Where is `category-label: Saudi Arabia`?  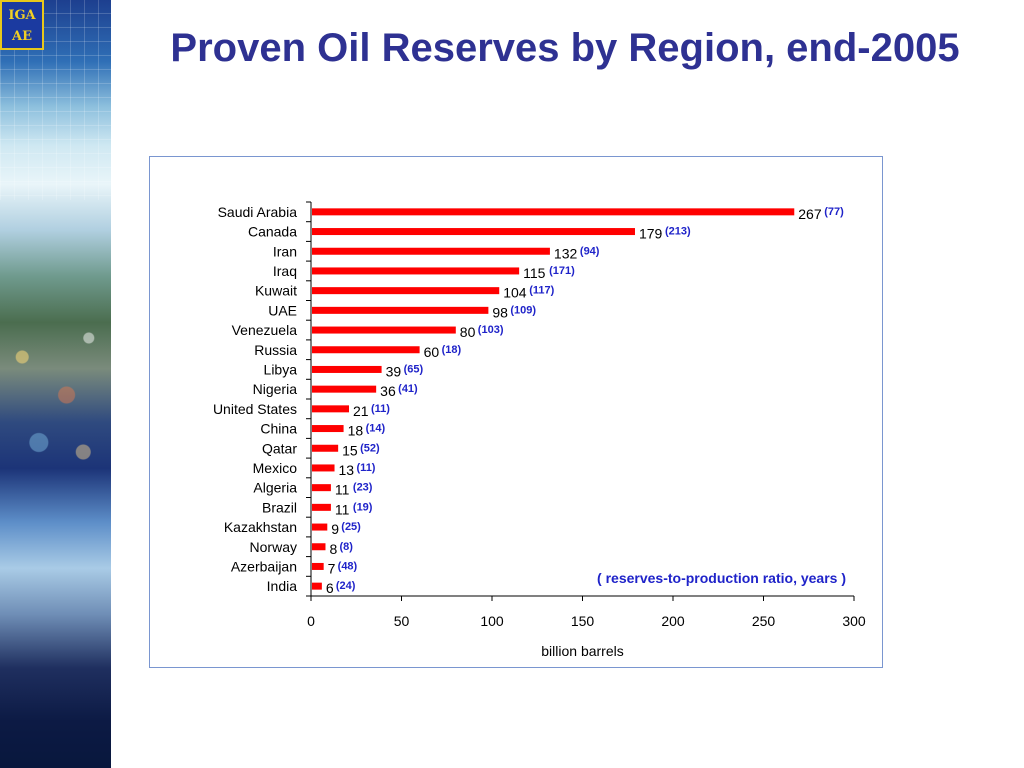 category-label: Saudi Arabia is located at coordinates (258, 212).